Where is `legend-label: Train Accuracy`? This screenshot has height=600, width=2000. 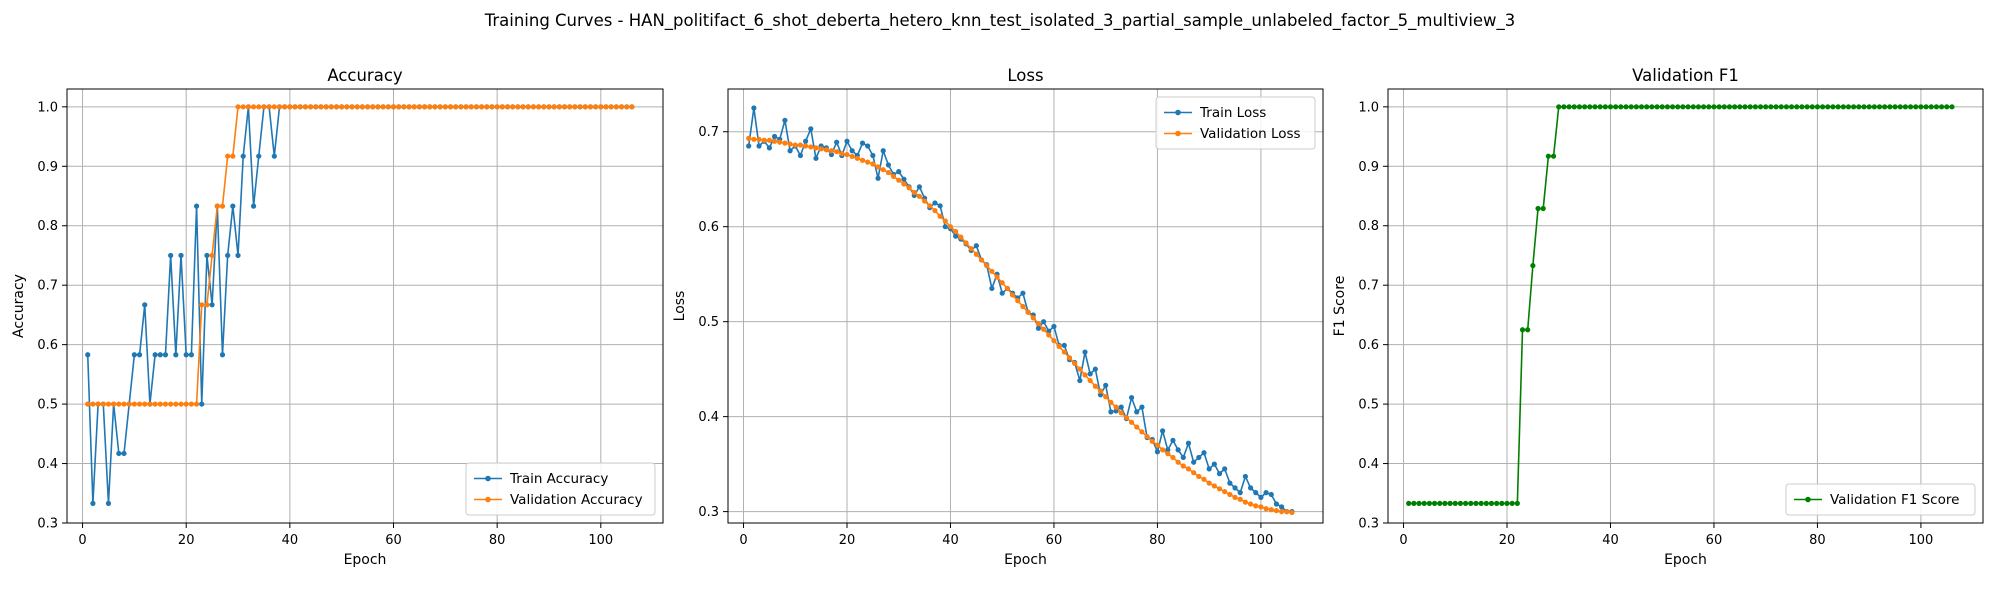 legend-label: Train Accuracy is located at coordinates (558, 479).